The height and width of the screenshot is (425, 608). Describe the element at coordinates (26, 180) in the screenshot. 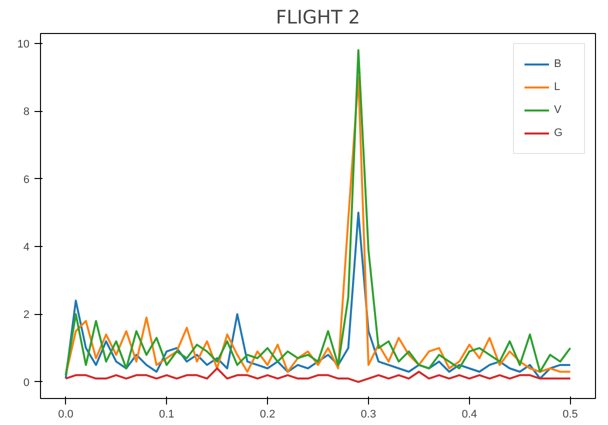

I see `y-tick-label: 6` at that location.